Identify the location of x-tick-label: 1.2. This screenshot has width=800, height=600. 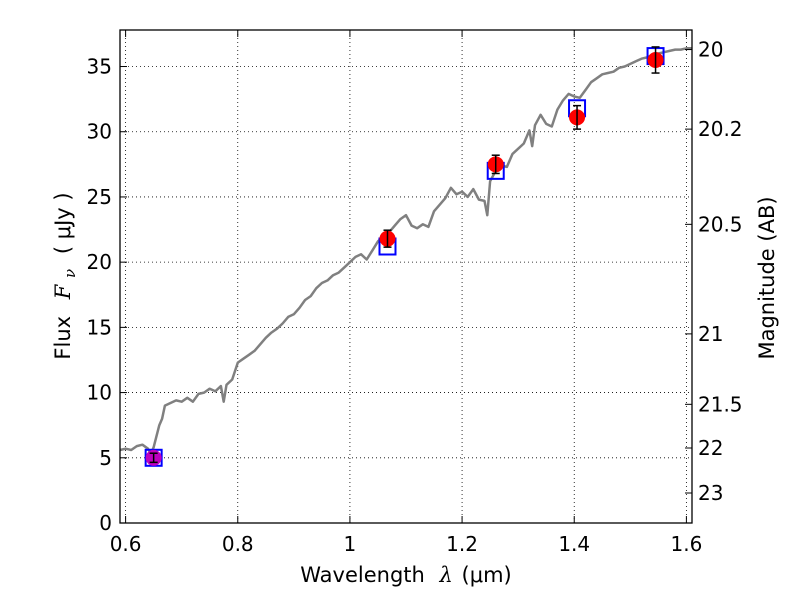
(462, 544).